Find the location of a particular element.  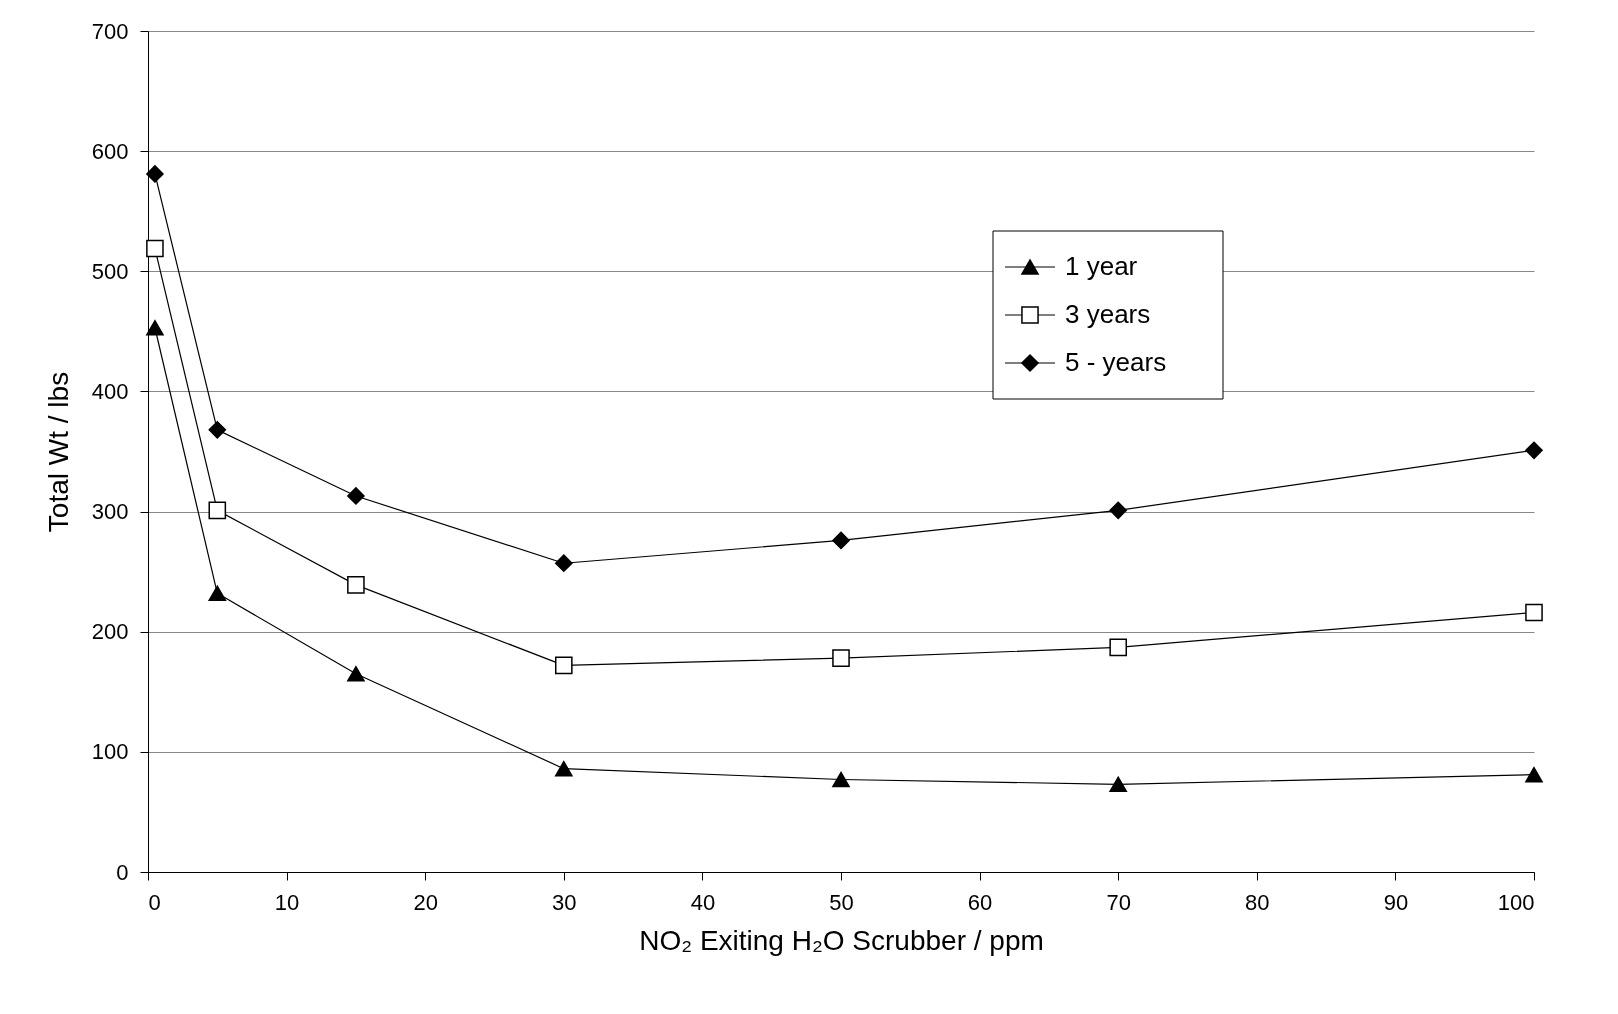

x-axis-title: NO₂ Exiting H₂O Scrubber / ppm is located at coordinates (841, 940).